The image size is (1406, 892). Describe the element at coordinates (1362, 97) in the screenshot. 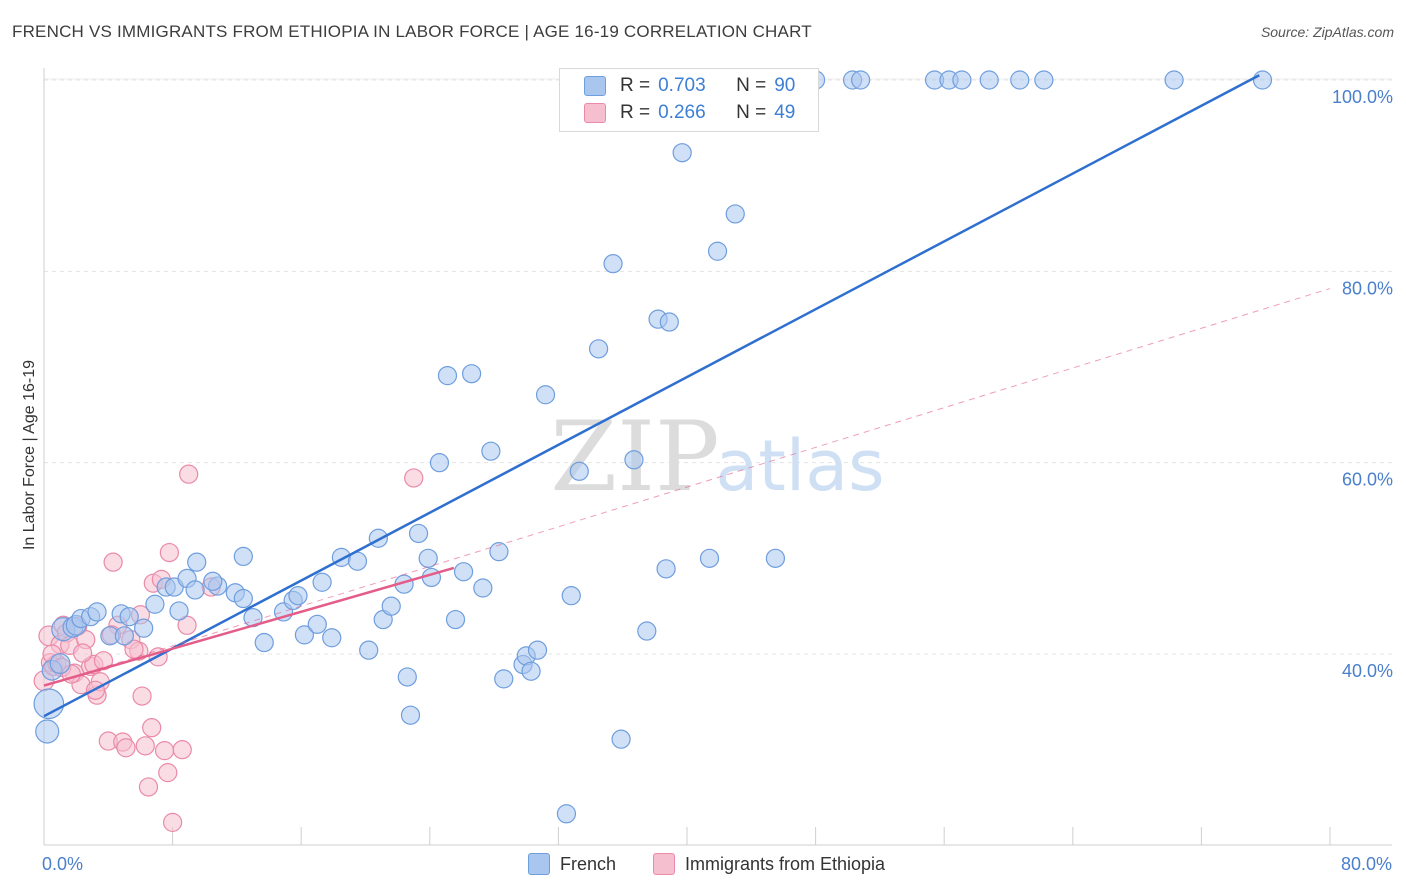

I see `y-tick-label: 100.0%` at that location.